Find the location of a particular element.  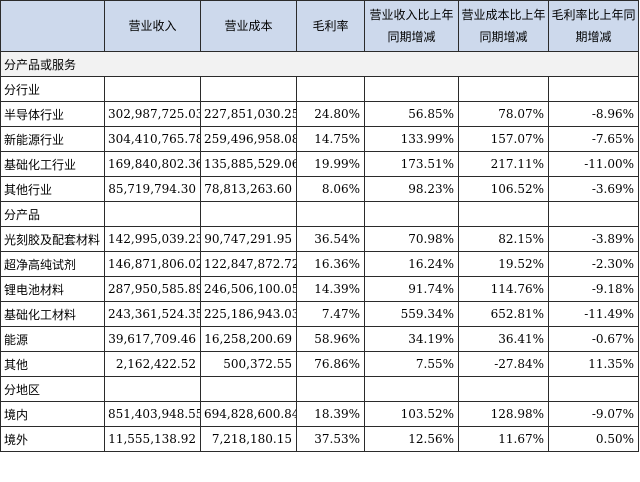

value-cell: 78,813,263.60 is located at coordinates (248, 189).